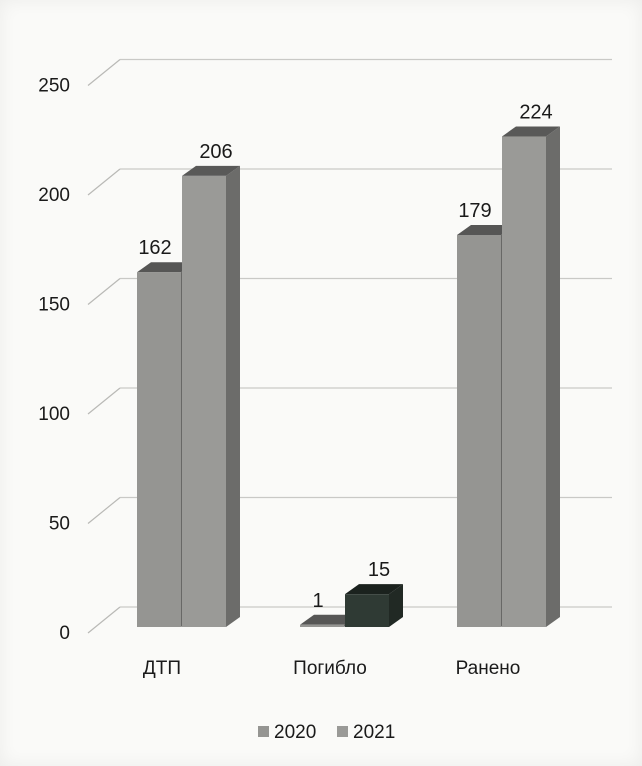  I want to click on legend-item: 2020, so click(287, 732).